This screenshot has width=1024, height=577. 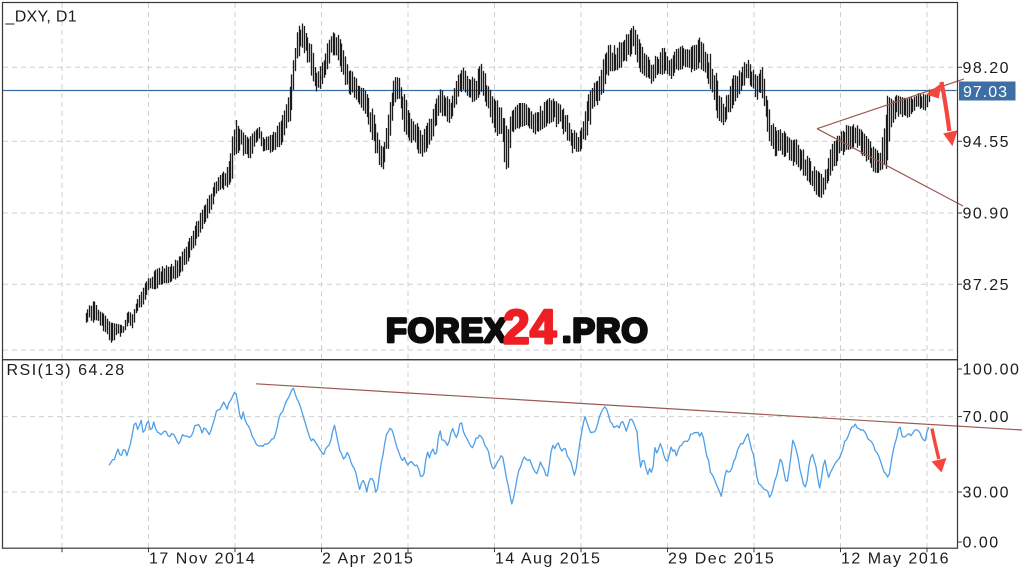 What do you see at coordinates (987, 68) in the screenshot?
I see `svg-text: 98.20` at bounding box center [987, 68].